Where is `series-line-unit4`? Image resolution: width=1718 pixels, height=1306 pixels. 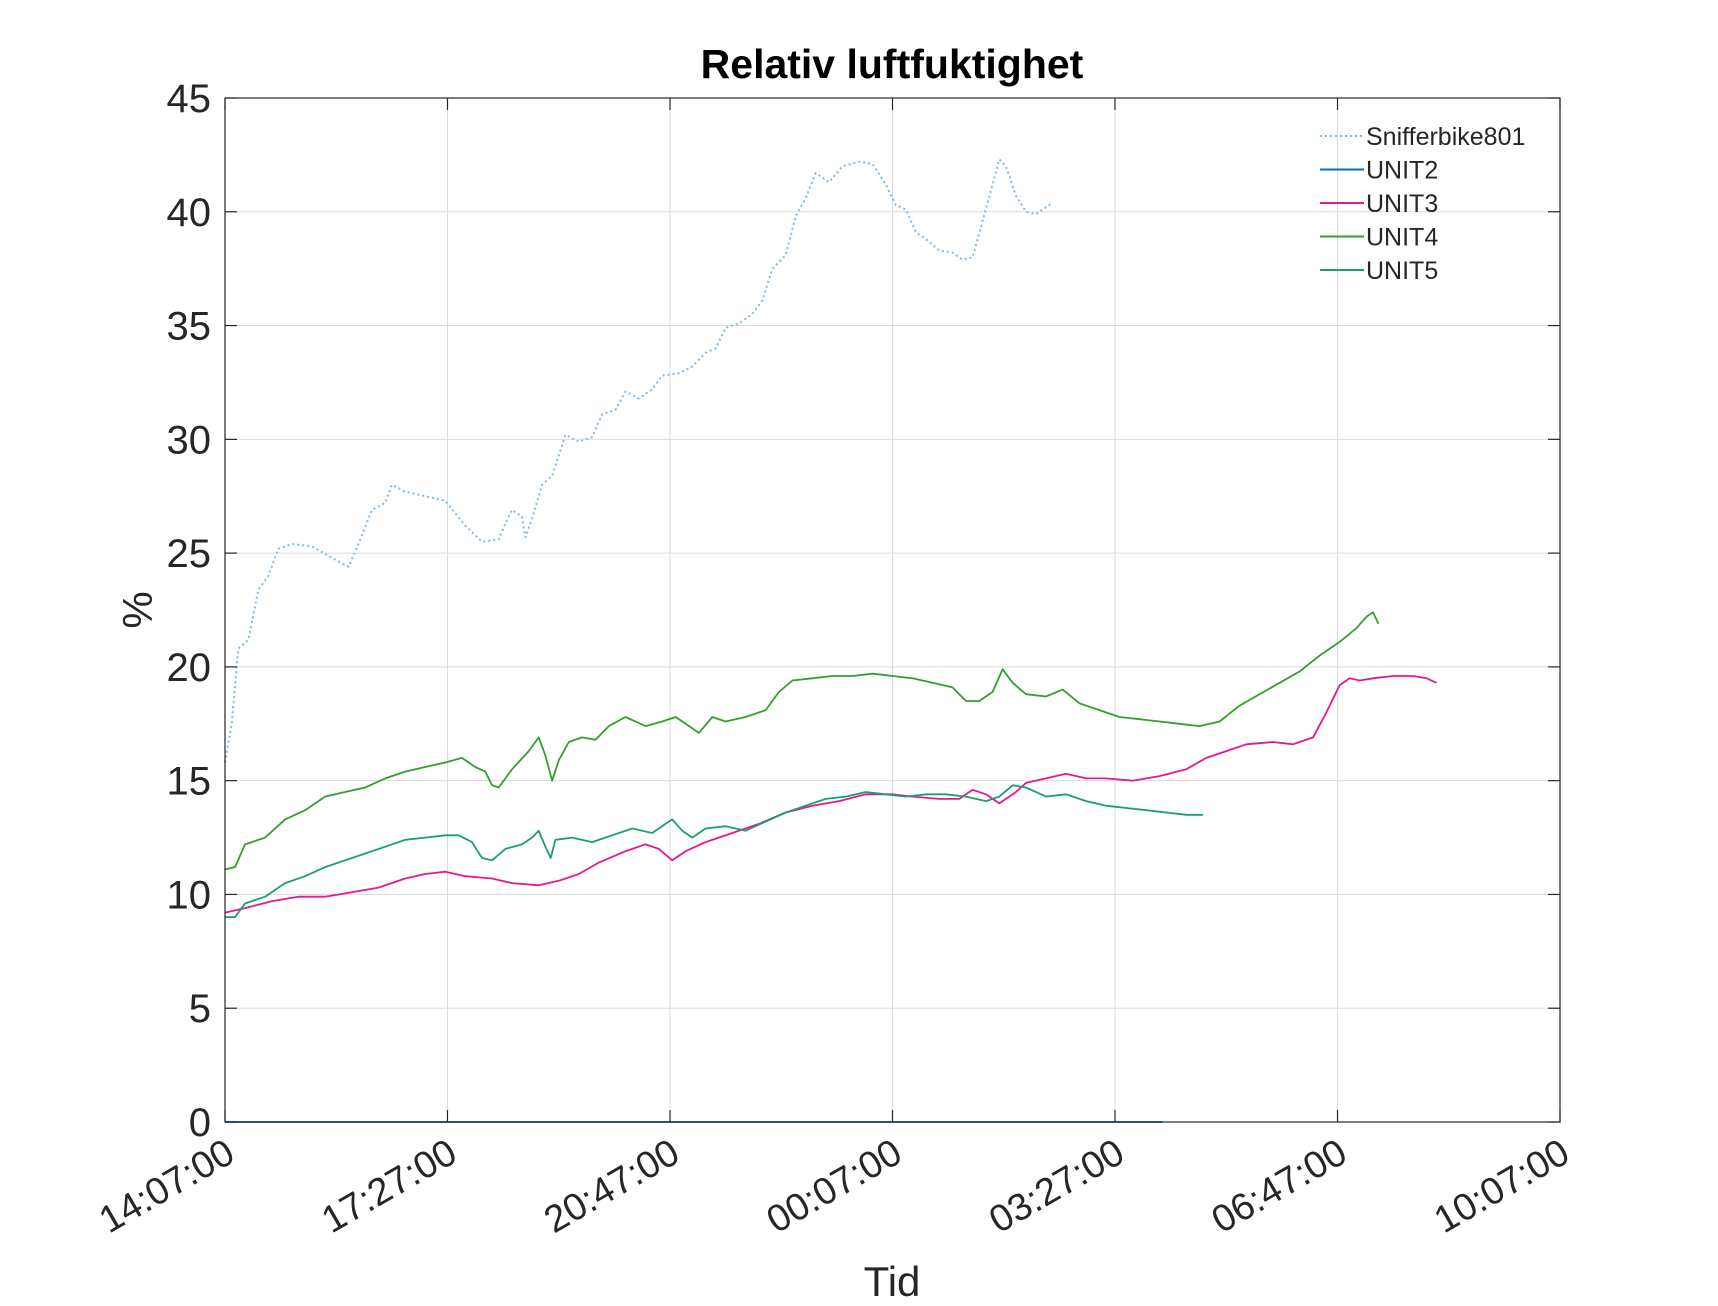 series-line-unit4 is located at coordinates (802, 741).